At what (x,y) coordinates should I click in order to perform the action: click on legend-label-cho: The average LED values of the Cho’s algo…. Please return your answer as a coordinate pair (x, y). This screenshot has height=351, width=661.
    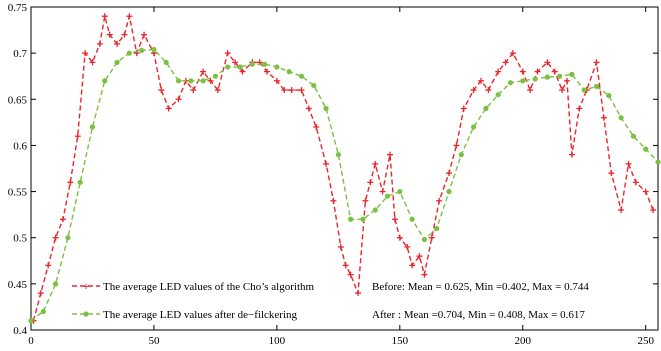
    Looking at the image, I should click on (209, 287).